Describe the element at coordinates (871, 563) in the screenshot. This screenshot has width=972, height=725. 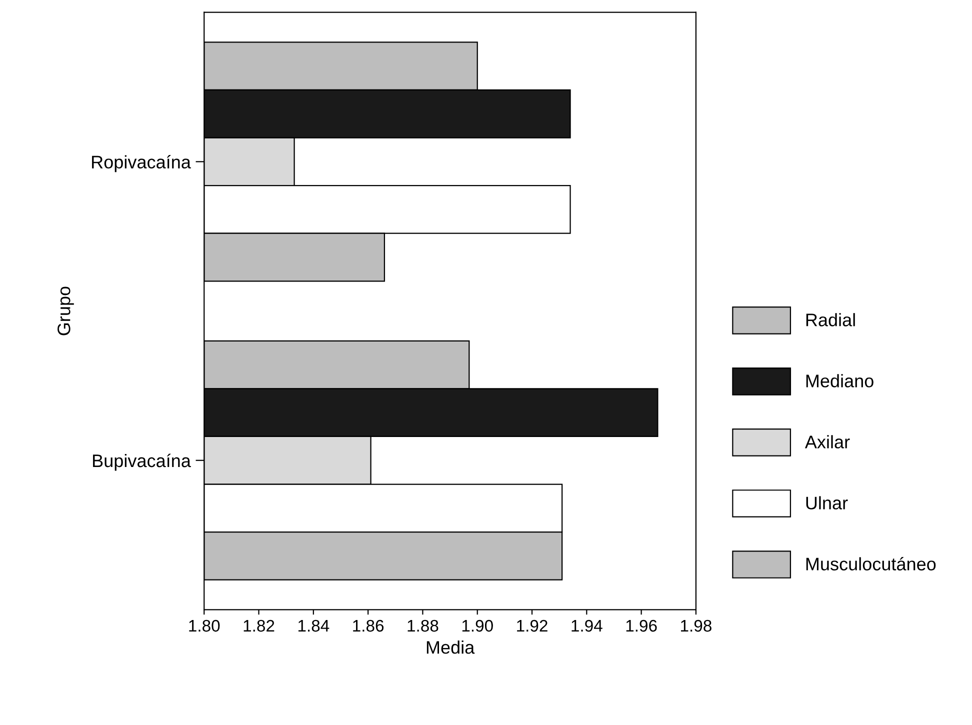
I see `legend-label: Musculocutáneo` at that location.